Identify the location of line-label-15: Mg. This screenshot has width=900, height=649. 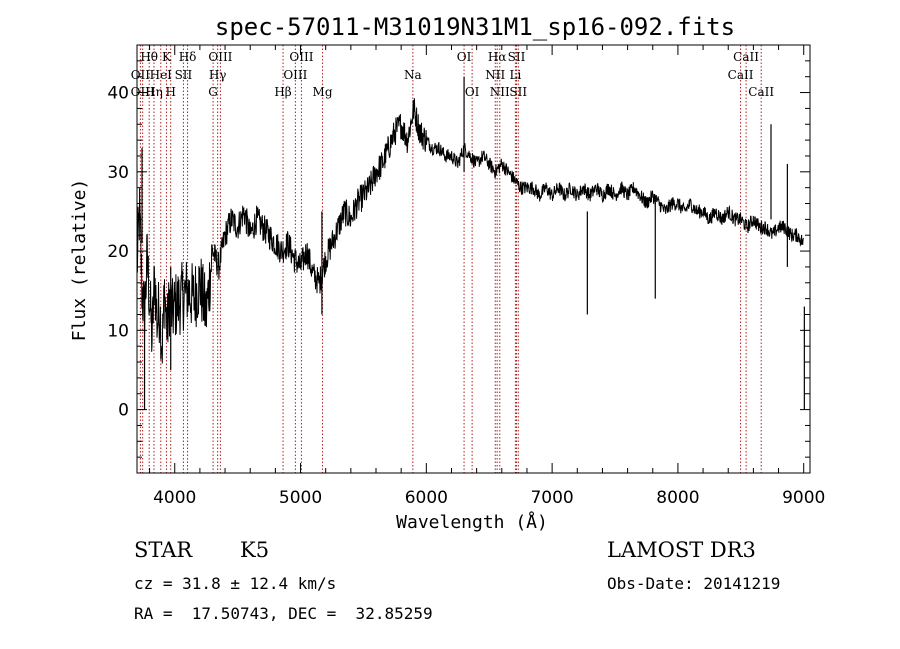
(323, 92).